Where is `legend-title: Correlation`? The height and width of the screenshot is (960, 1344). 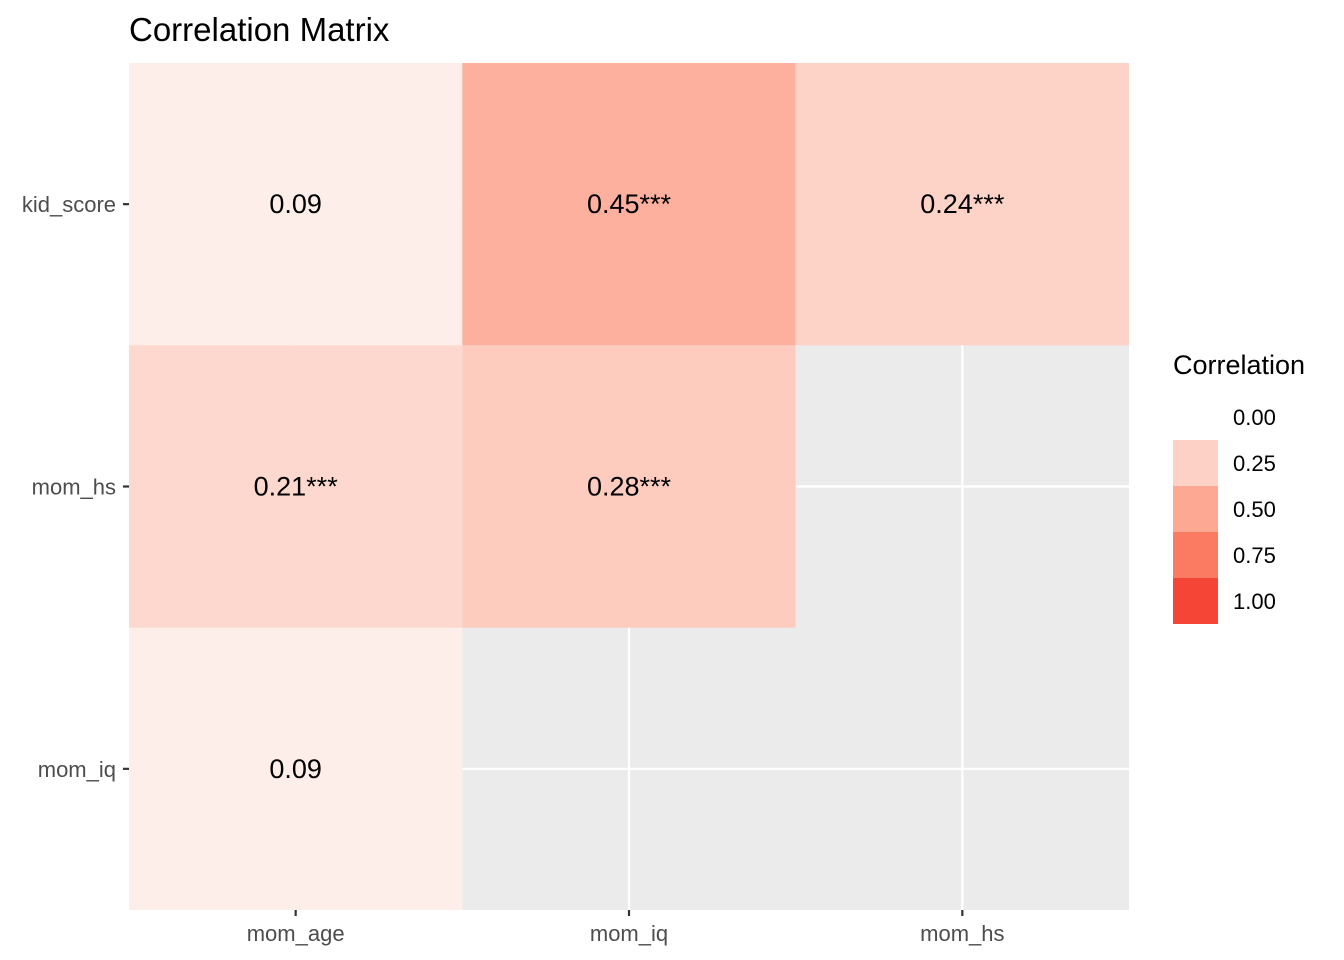
legend-title: Correlation is located at coordinates (1239, 365).